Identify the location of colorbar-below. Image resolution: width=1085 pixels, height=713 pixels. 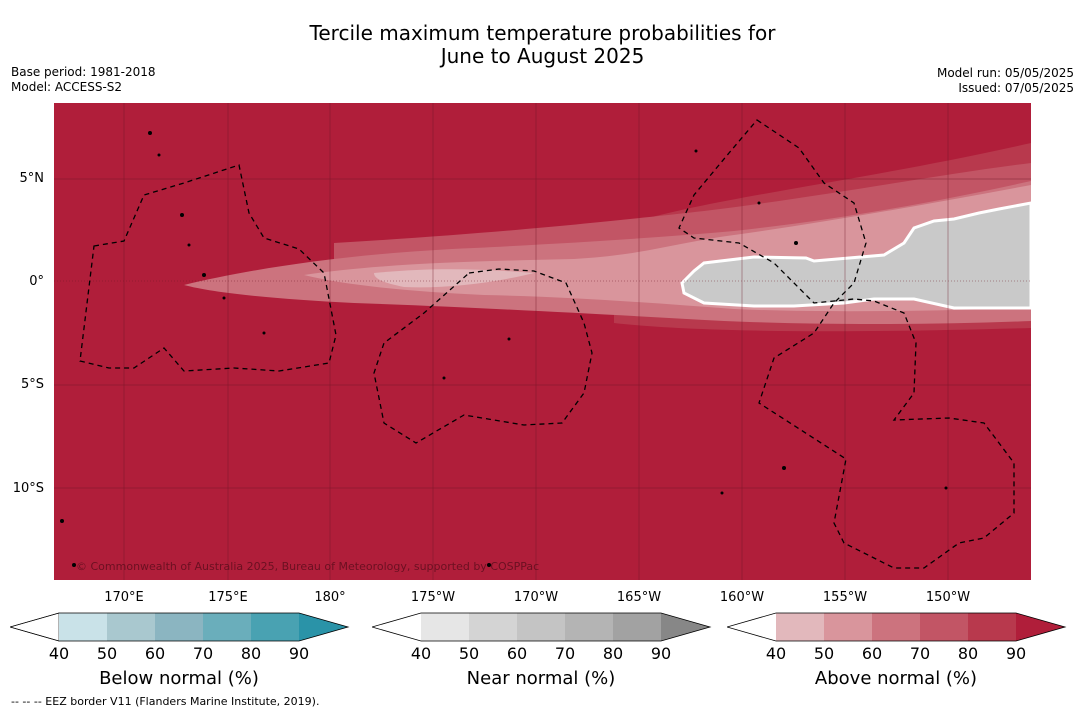
(180, 627).